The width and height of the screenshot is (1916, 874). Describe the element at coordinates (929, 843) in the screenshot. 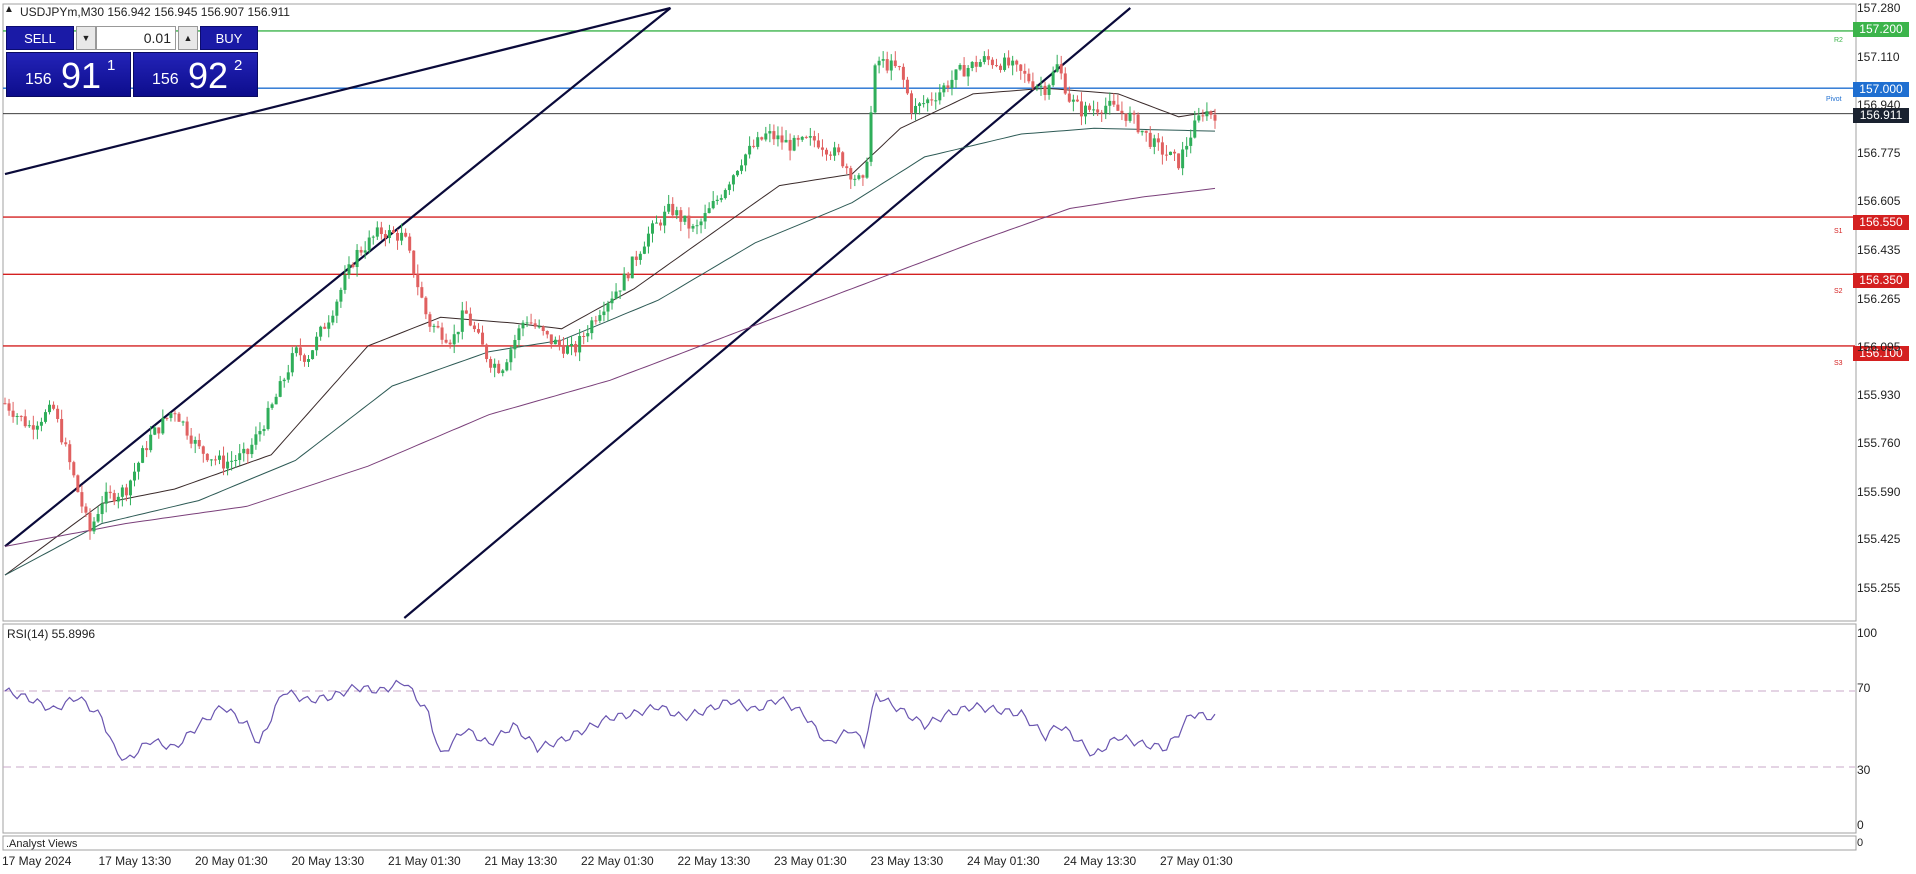

I see `analyst-views-frame` at that location.